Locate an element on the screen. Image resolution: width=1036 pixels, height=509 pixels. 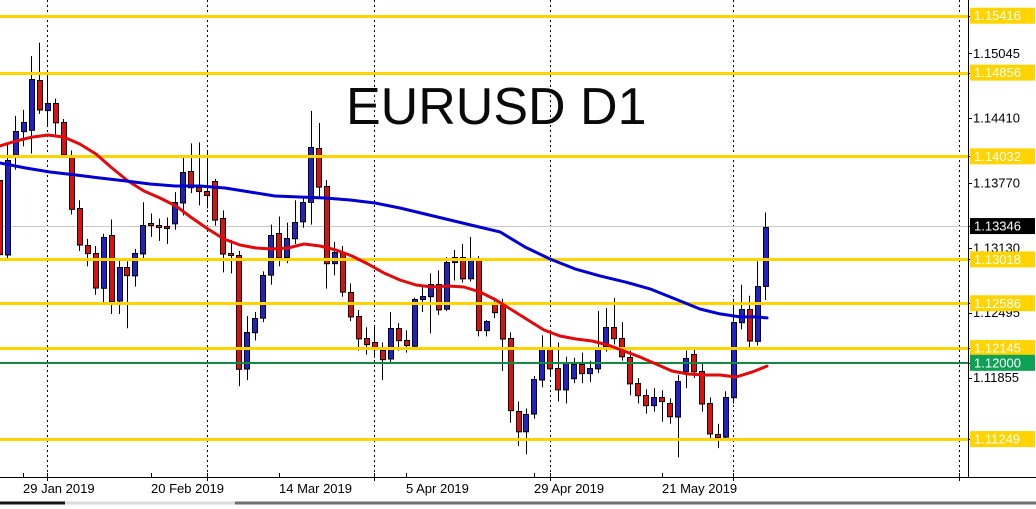
scrollbar-range-left is located at coordinates (32, 503).